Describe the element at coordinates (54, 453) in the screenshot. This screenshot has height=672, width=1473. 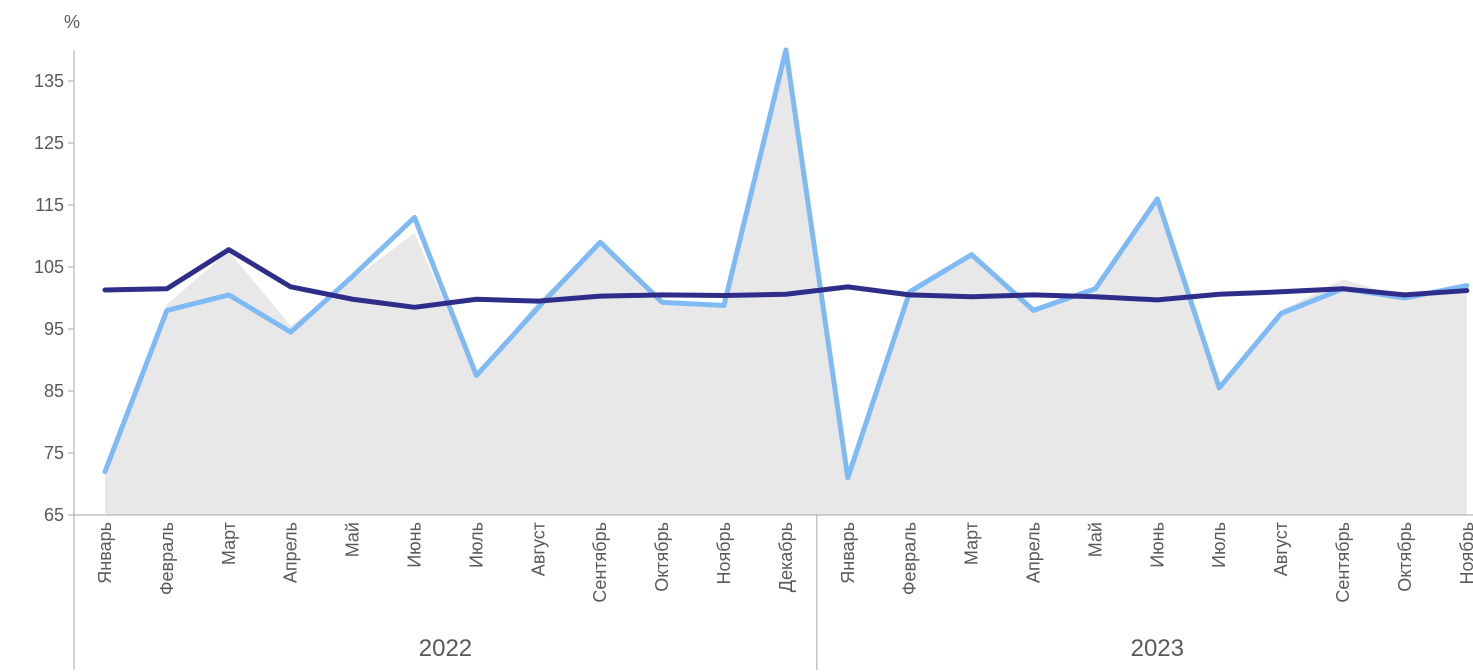
I see `y-tick-label: 75` at that location.